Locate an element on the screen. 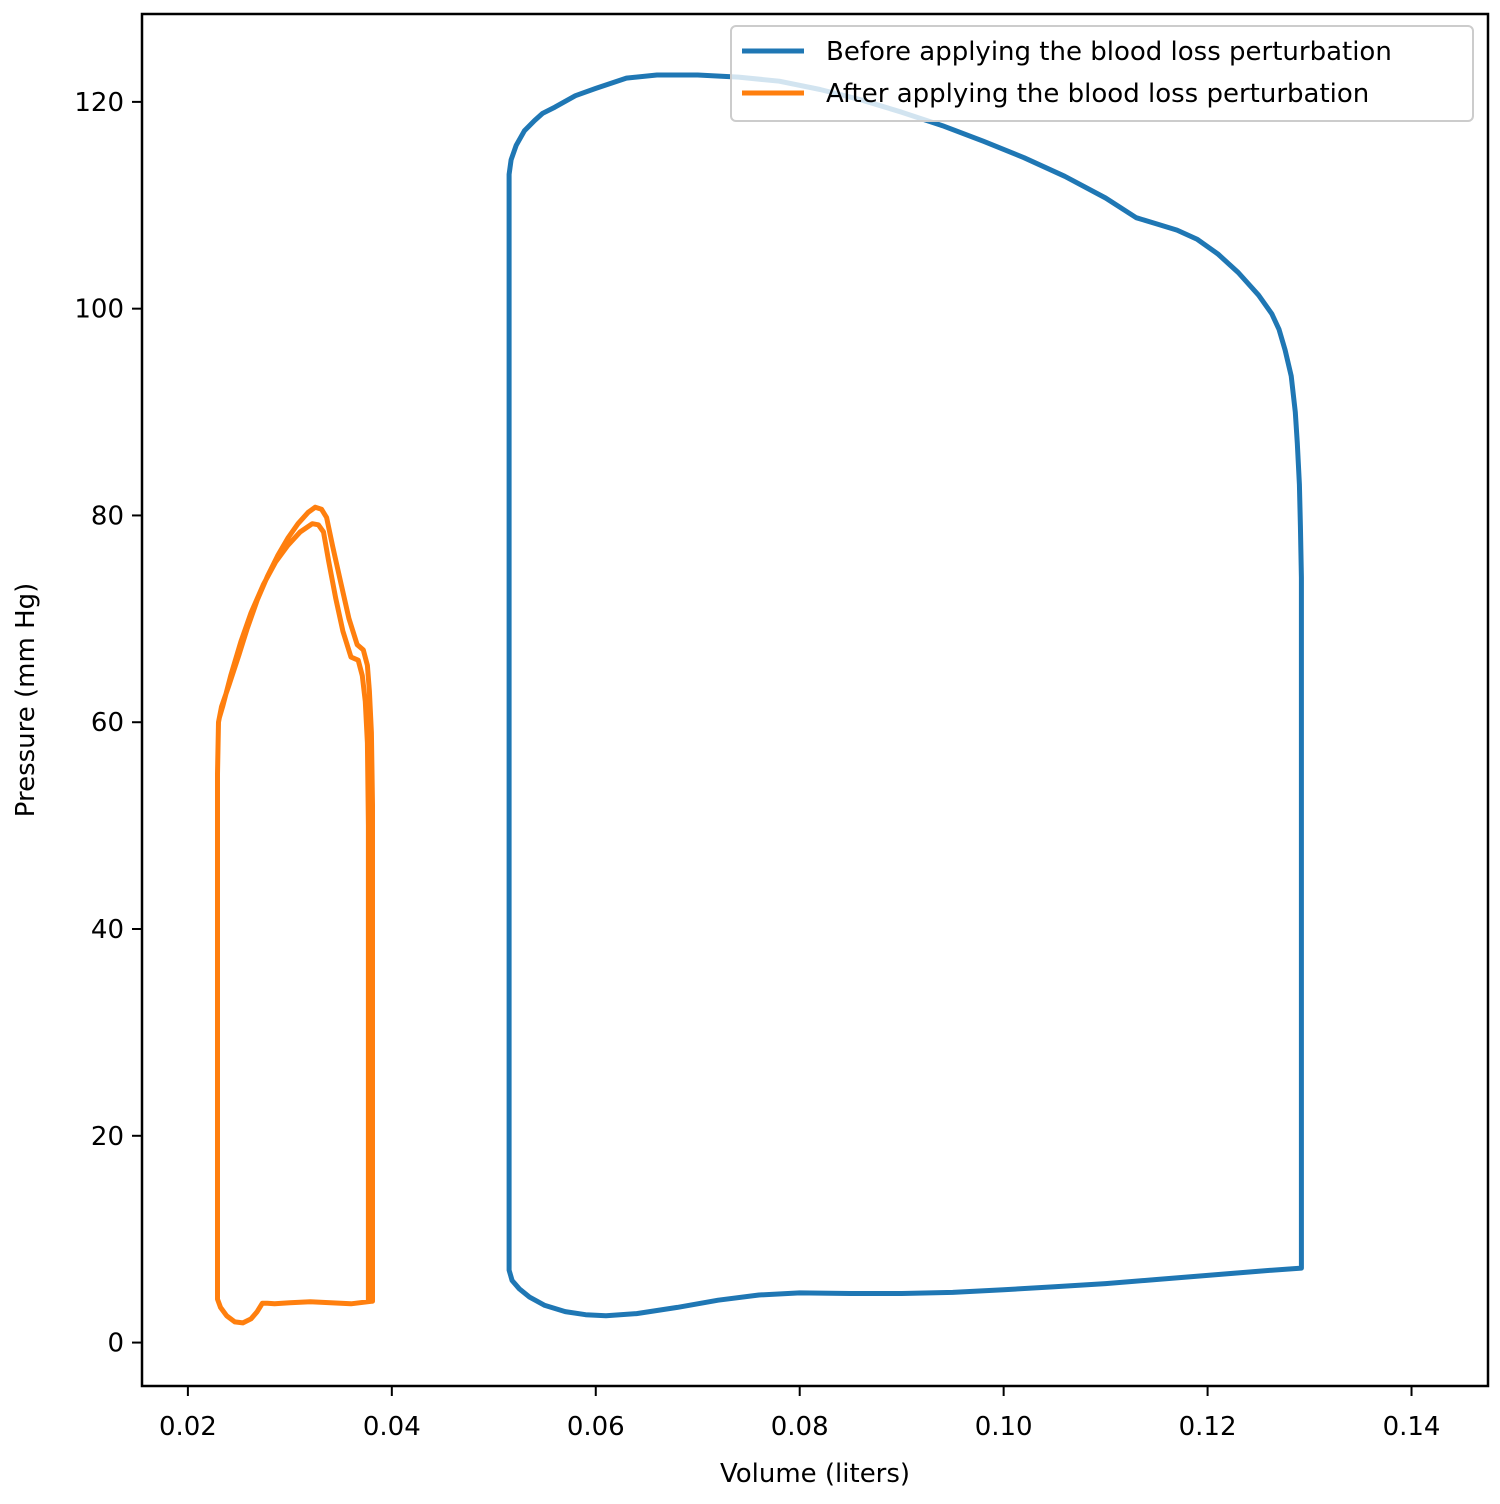  y-tick-label: 100 is located at coordinates (99, 310).